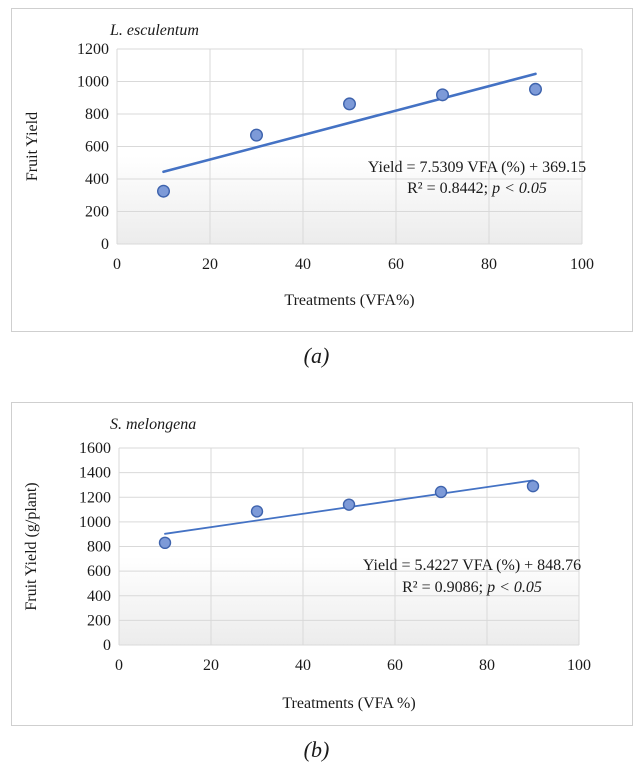  I want to click on y-tick-label: 1600, so click(95, 448).